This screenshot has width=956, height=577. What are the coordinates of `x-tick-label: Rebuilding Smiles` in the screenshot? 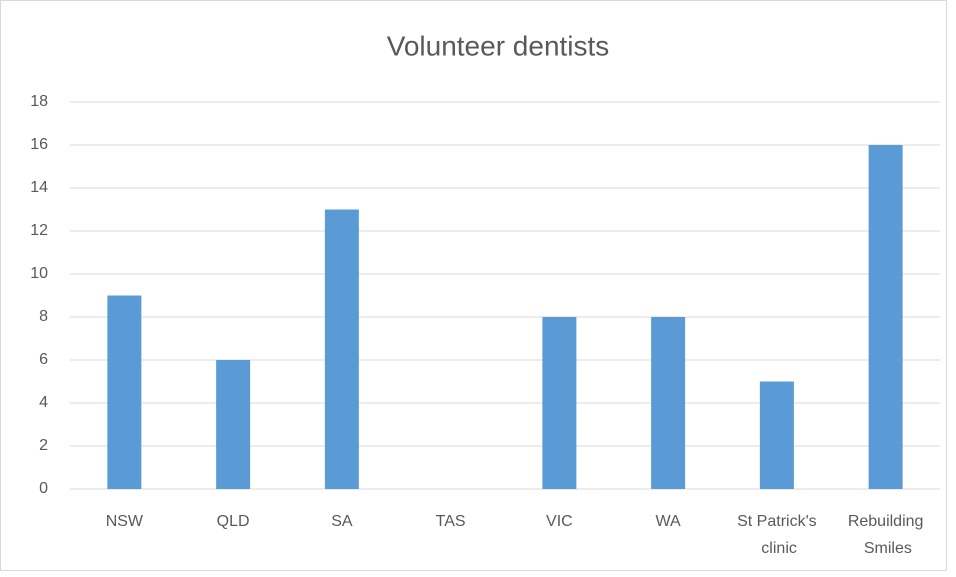 It's located at (886, 535).